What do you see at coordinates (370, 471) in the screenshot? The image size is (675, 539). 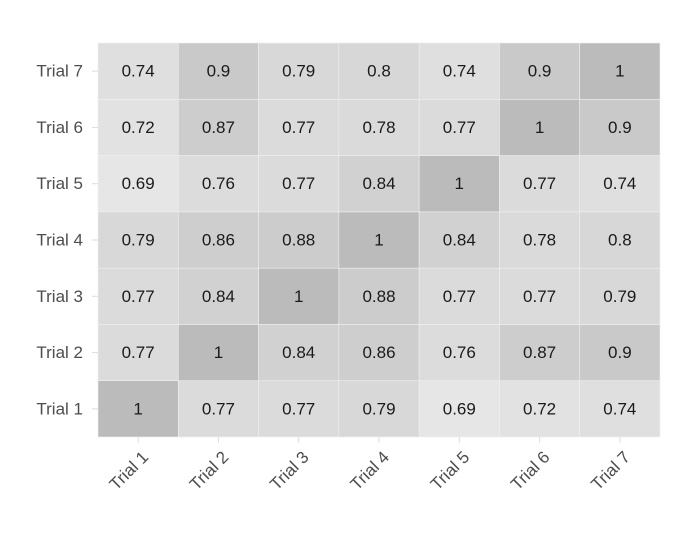 I see `x-tick-label: Trial 4` at bounding box center [370, 471].